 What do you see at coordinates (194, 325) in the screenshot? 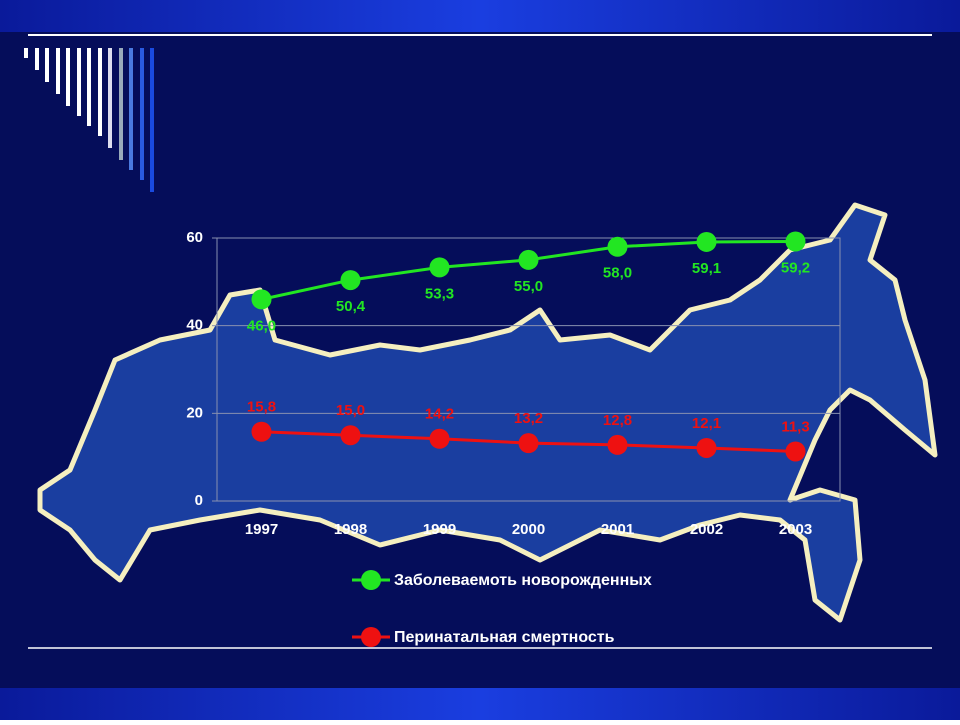
I see `y-tick-label: 40` at bounding box center [194, 325].